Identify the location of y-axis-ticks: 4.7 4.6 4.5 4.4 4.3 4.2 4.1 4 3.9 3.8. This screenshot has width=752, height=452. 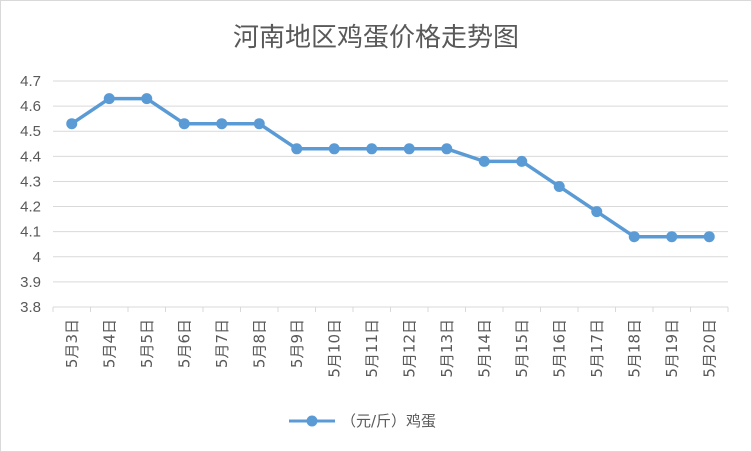
(30, 194).